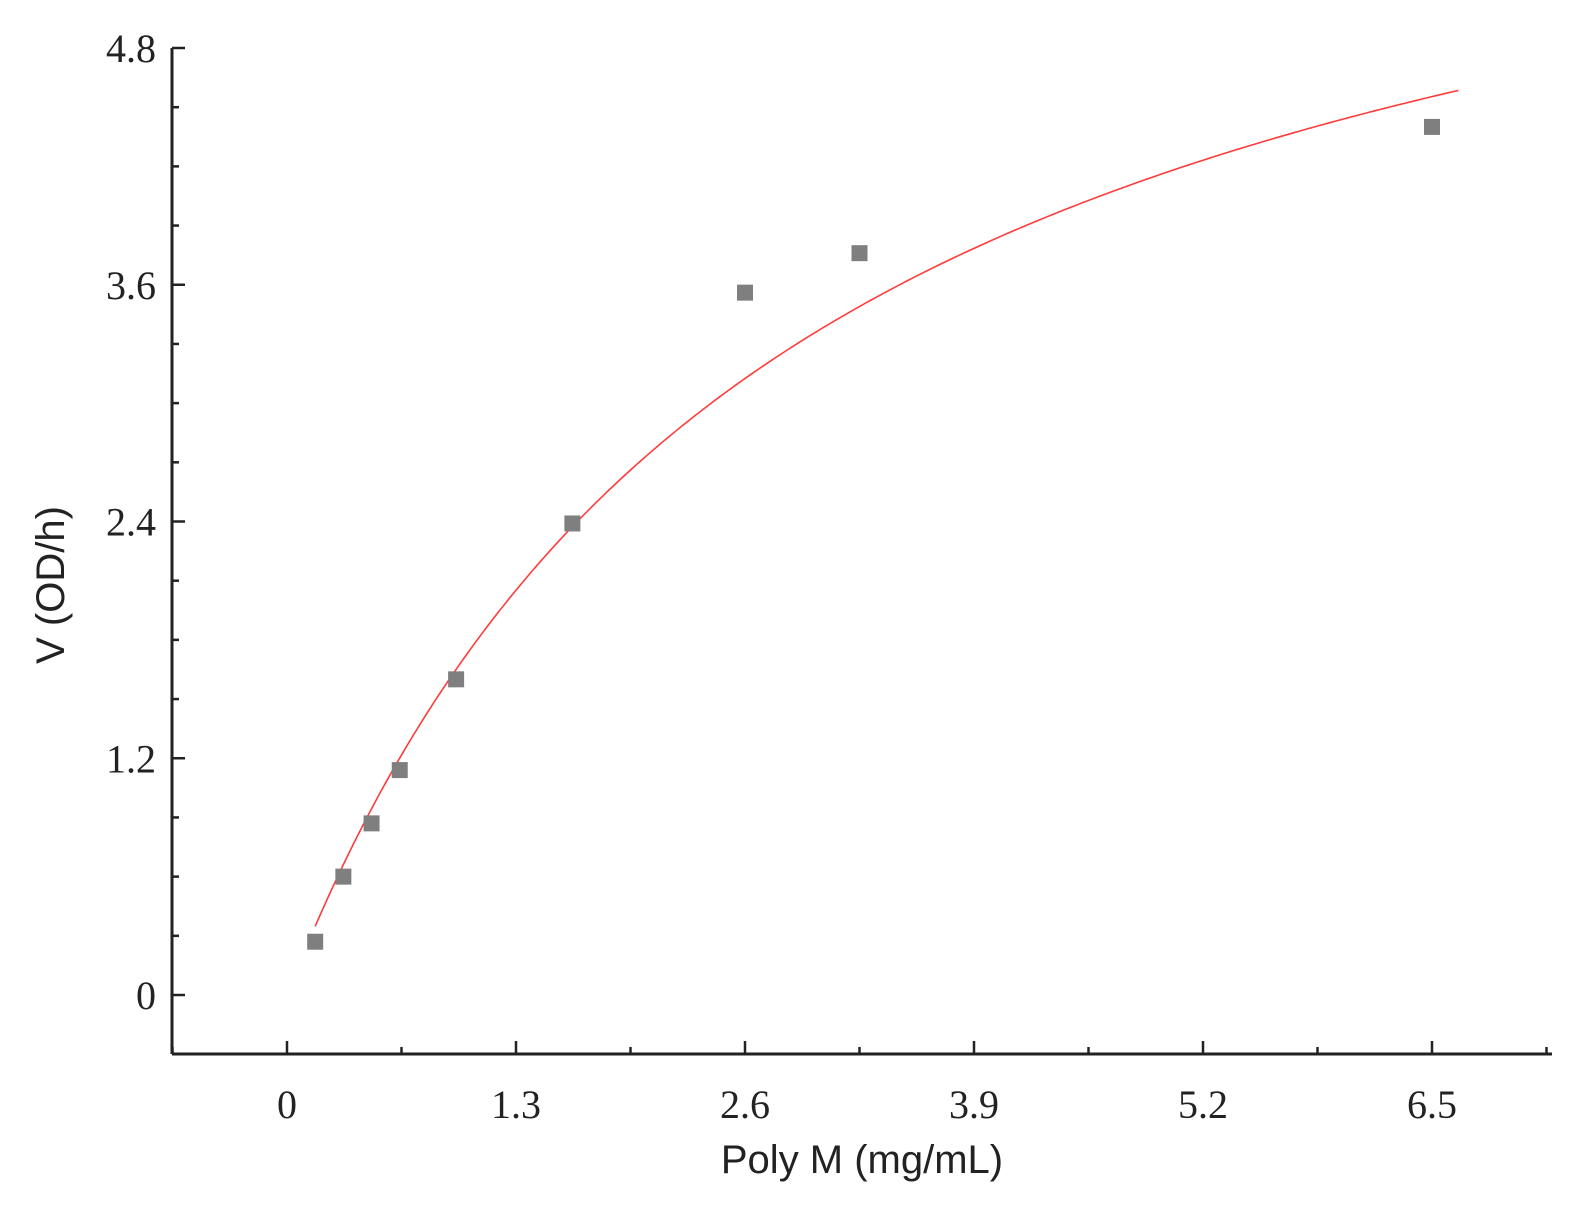 The image size is (1591, 1216). Describe the element at coordinates (1432, 1104) in the screenshot. I see `x-tick-label: 6.5` at that location.